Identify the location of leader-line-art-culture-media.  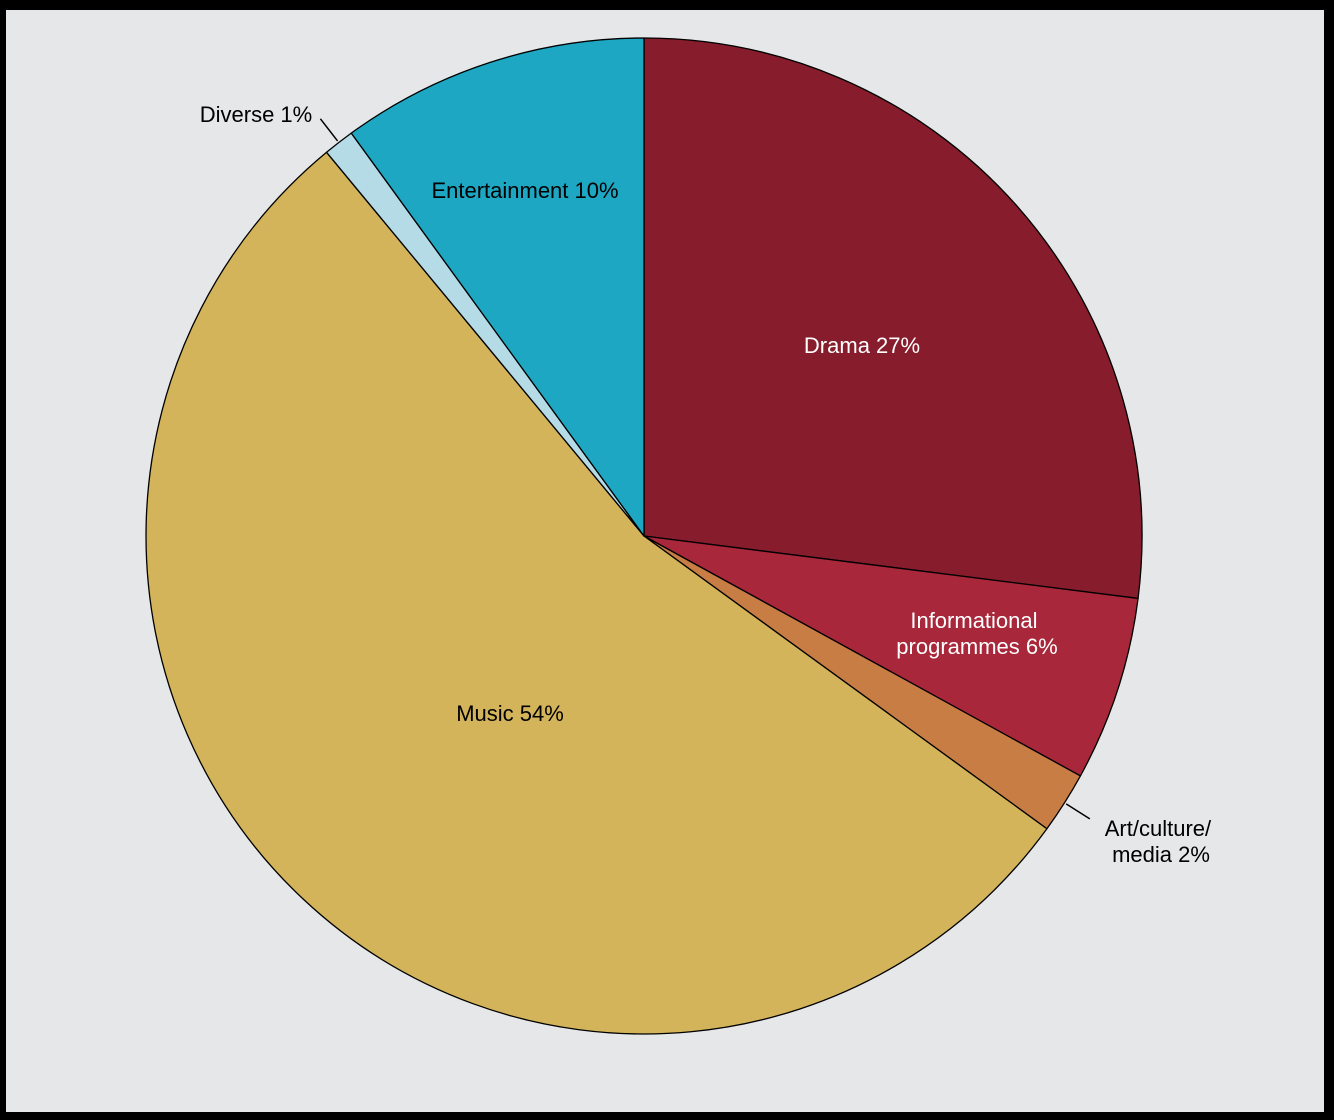
(1078, 811).